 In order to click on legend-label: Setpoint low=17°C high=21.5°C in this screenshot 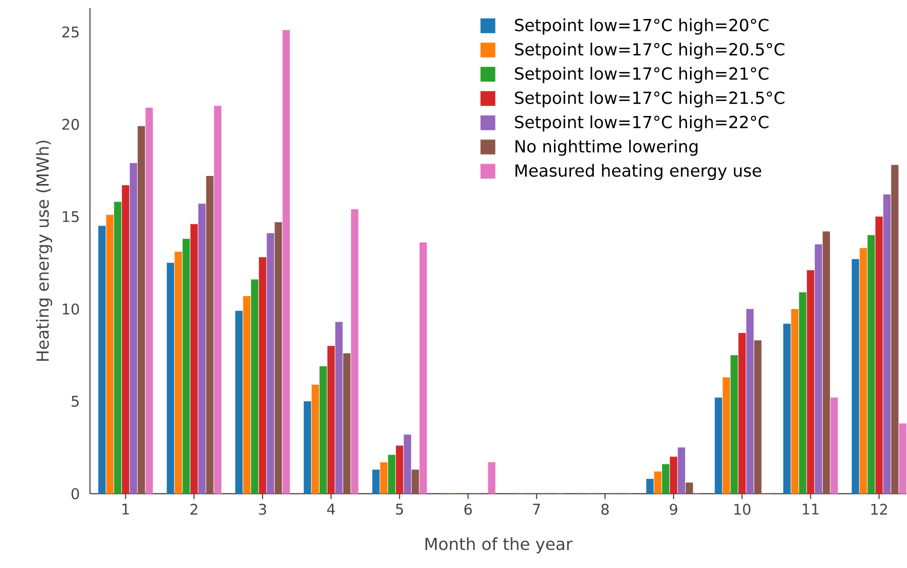, I will do `click(649, 99)`.